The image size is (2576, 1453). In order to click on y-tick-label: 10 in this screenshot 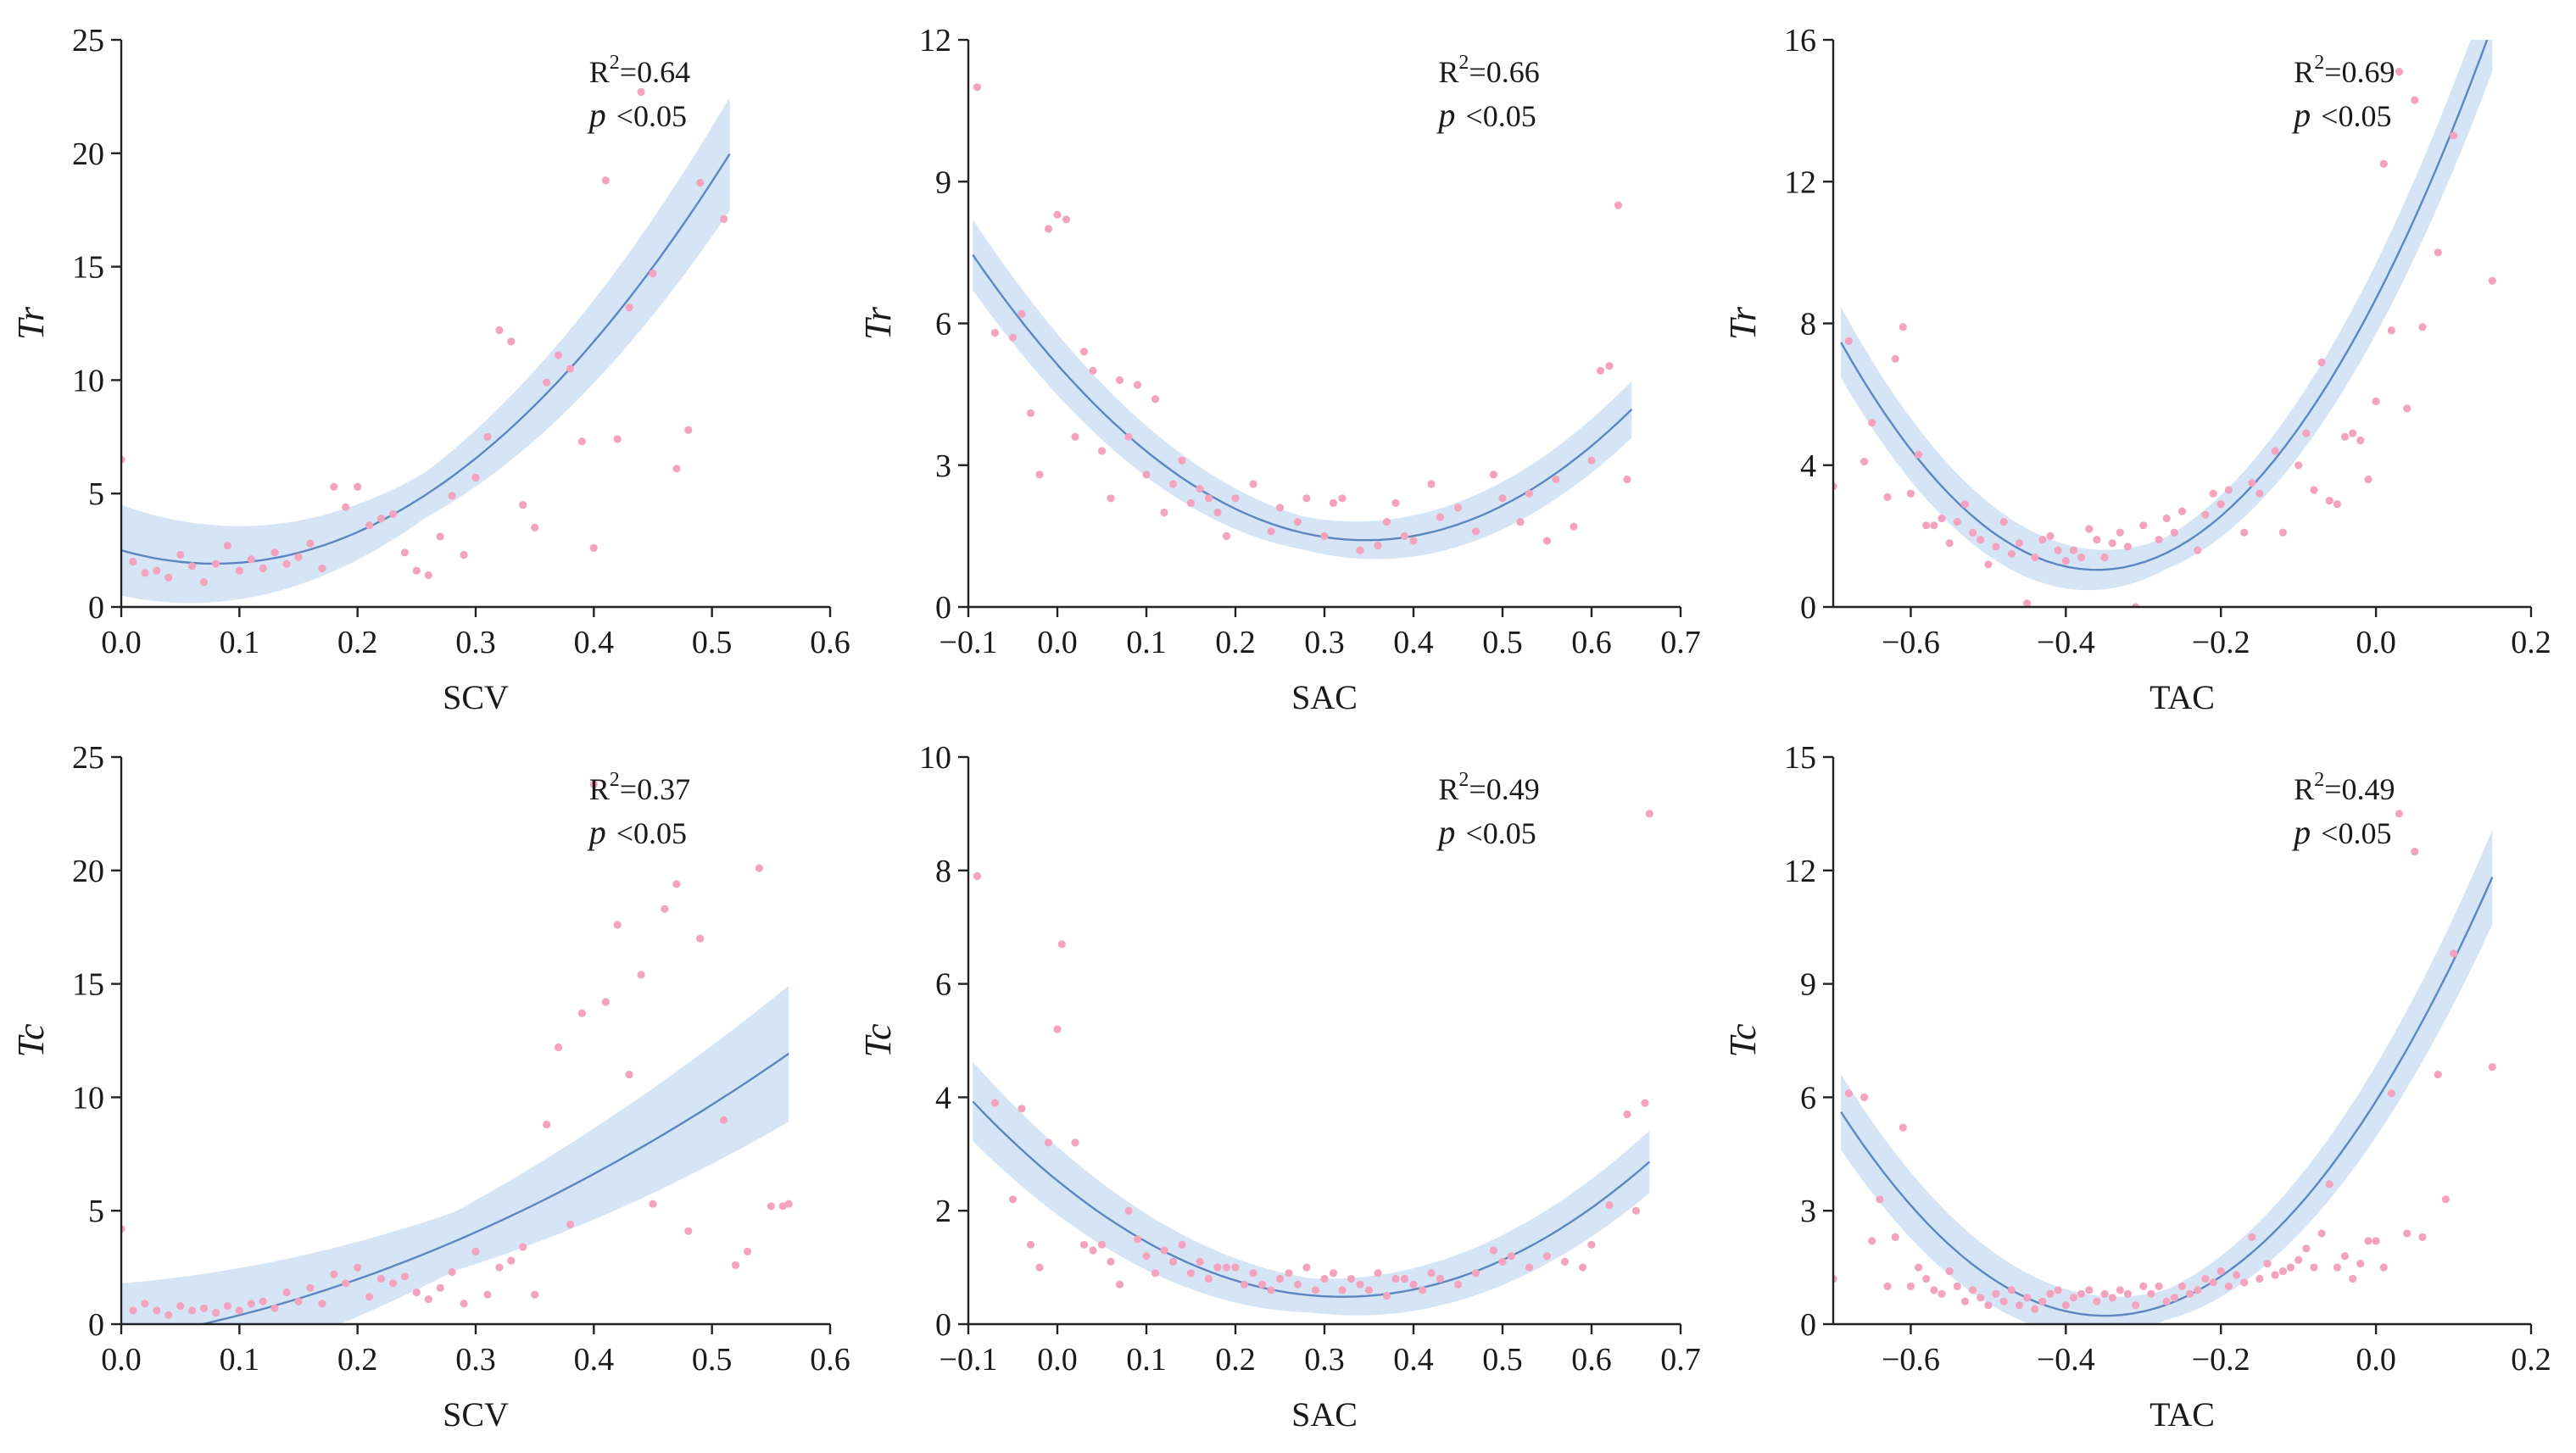, I will do `click(88, 1098)`.